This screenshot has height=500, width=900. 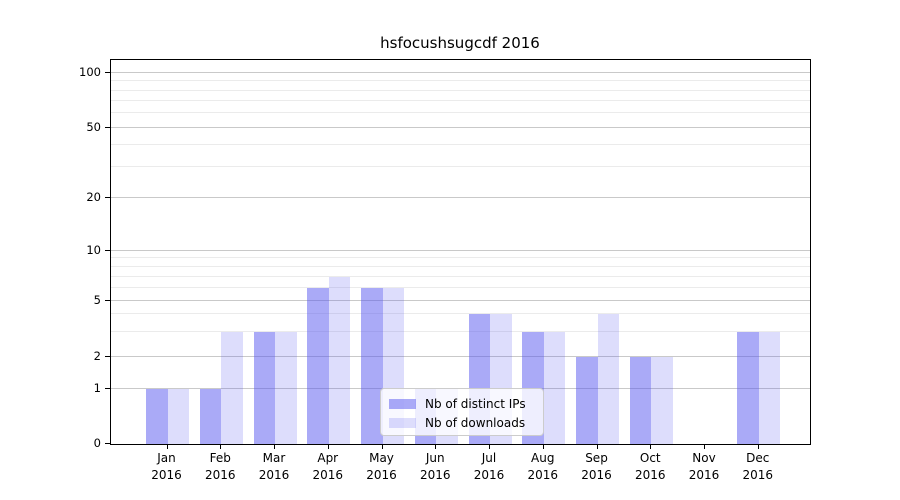 What do you see at coordinates (587, 400) in the screenshot?
I see `bar-distinct-ips-sep` at bounding box center [587, 400].